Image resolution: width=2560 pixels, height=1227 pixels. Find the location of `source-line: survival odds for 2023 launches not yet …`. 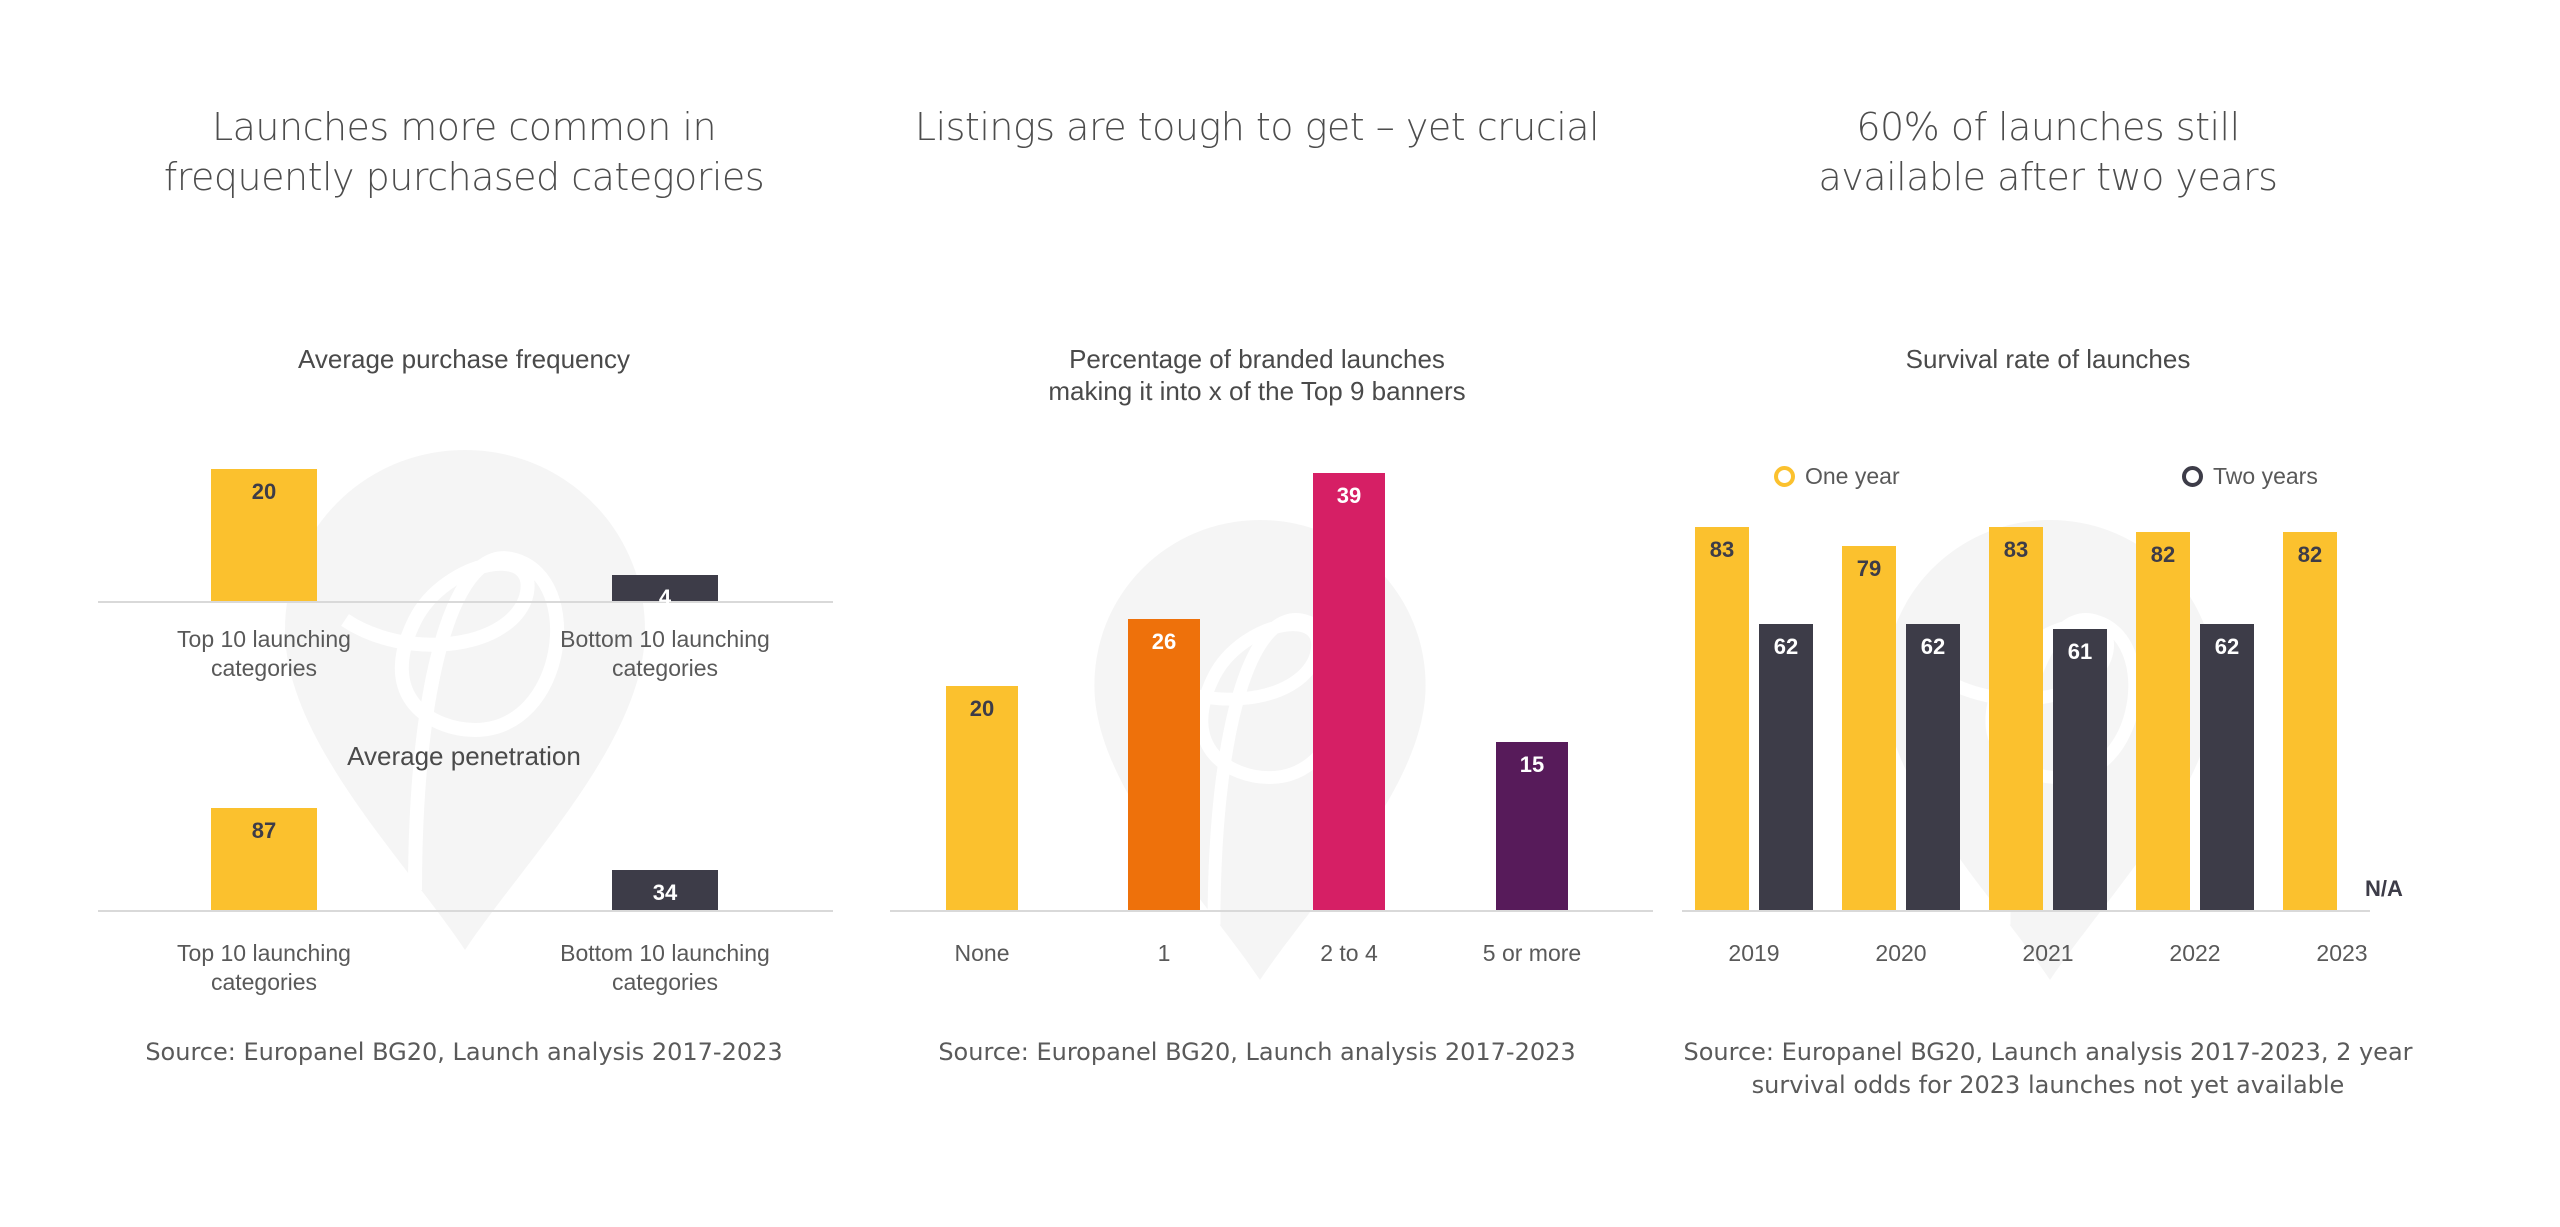

source-line: survival odds for 2023 launches not yet … is located at coordinates (2048, 1085).